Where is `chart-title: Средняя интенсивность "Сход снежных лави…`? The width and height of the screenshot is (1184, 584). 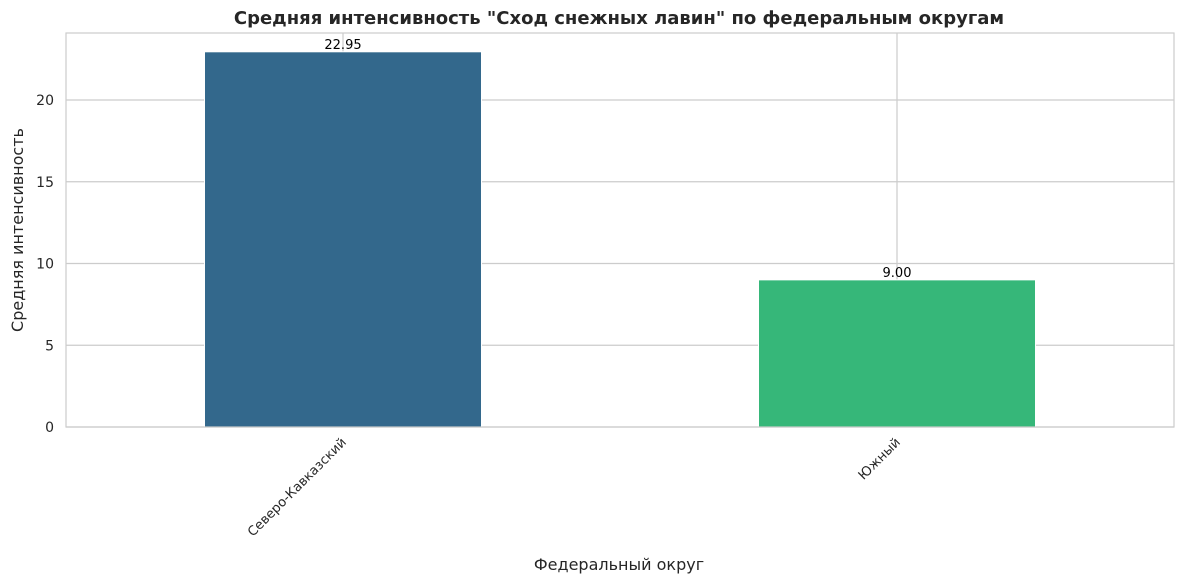
chart-title: Средняя интенсивность "Сход снежных лави… is located at coordinates (619, 18).